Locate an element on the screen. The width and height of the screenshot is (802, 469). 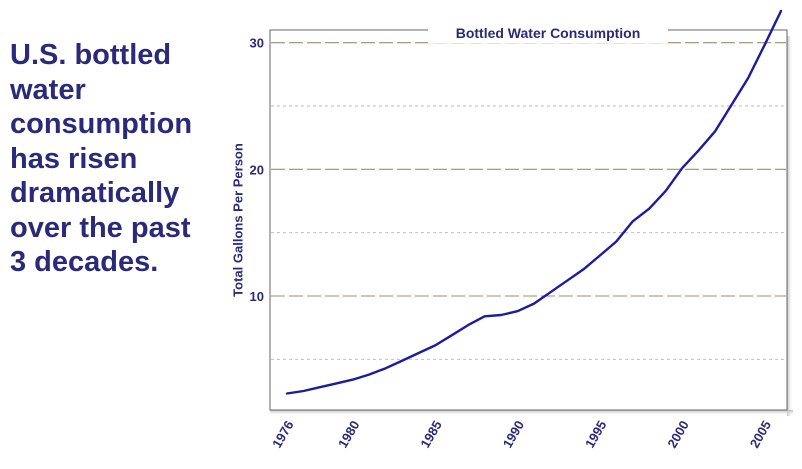
x-tick-labels: 1976 1980 1985 1990 1995 2000 2005 is located at coordinates (521, 434).